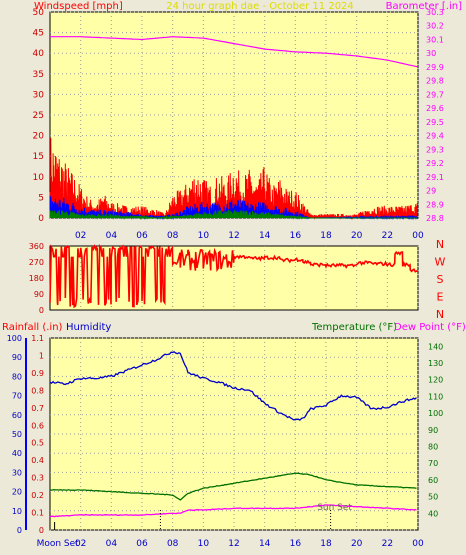  I want to click on barometer-y-tick-label: 29.2, so click(435, 163).